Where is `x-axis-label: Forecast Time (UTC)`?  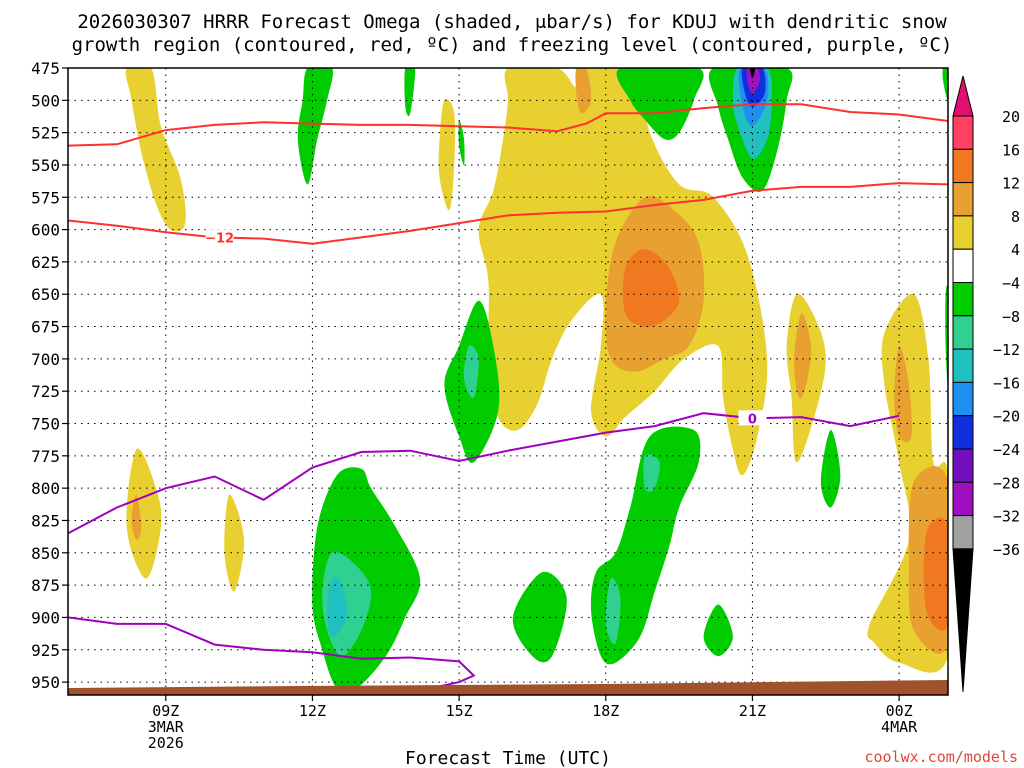
x-axis-label: Forecast Time (UTC) is located at coordinates (508, 758).